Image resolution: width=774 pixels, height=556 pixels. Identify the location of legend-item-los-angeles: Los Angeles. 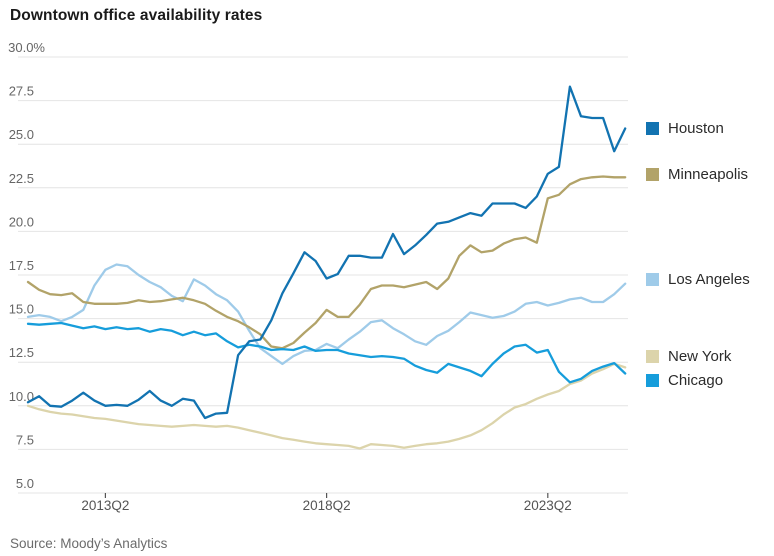
(698, 279).